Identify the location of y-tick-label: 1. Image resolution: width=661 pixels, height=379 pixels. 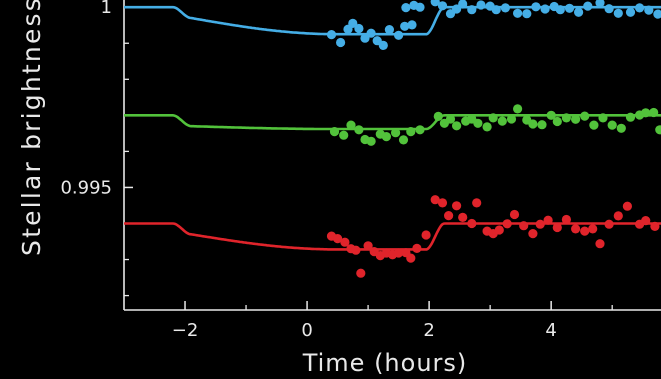
(106, 9).